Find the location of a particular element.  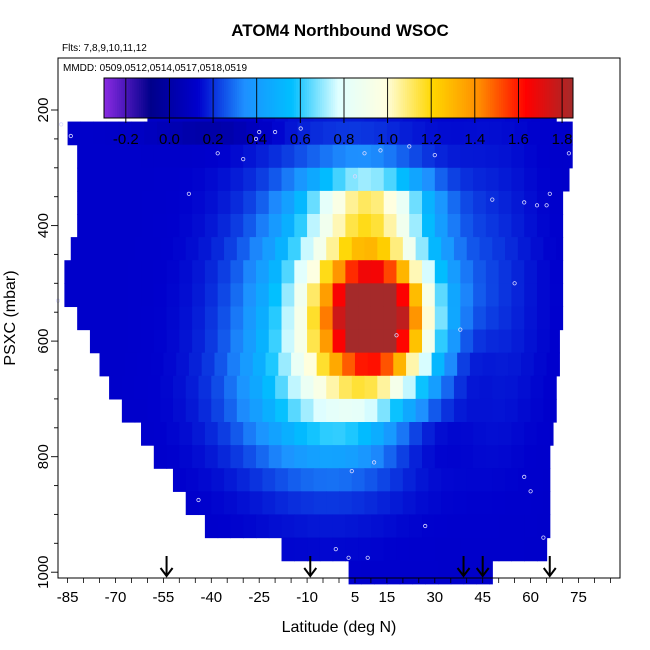

x-tick-label: -40 is located at coordinates (211, 597).